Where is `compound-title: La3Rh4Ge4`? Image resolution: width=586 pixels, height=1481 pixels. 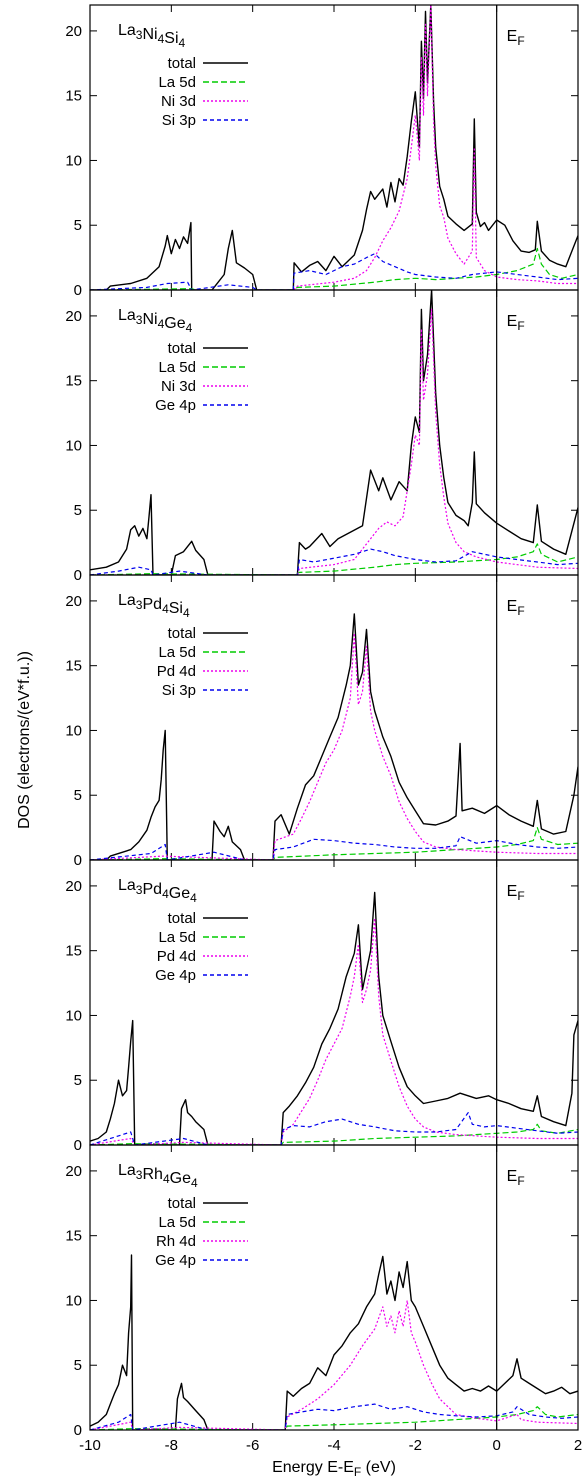 compound-title: La3Rh4Ge4 is located at coordinates (158, 1176).